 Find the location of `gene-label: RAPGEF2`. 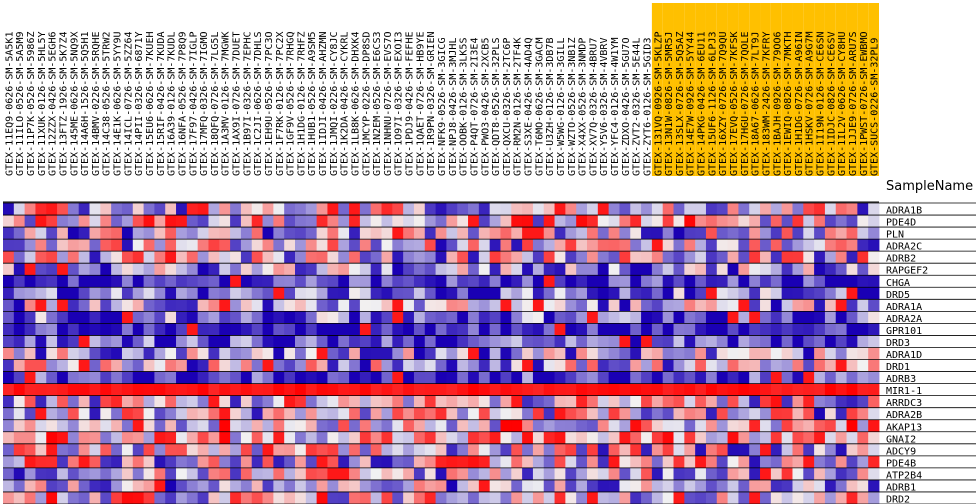

gene-label: RAPGEF2 is located at coordinates (907, 271).